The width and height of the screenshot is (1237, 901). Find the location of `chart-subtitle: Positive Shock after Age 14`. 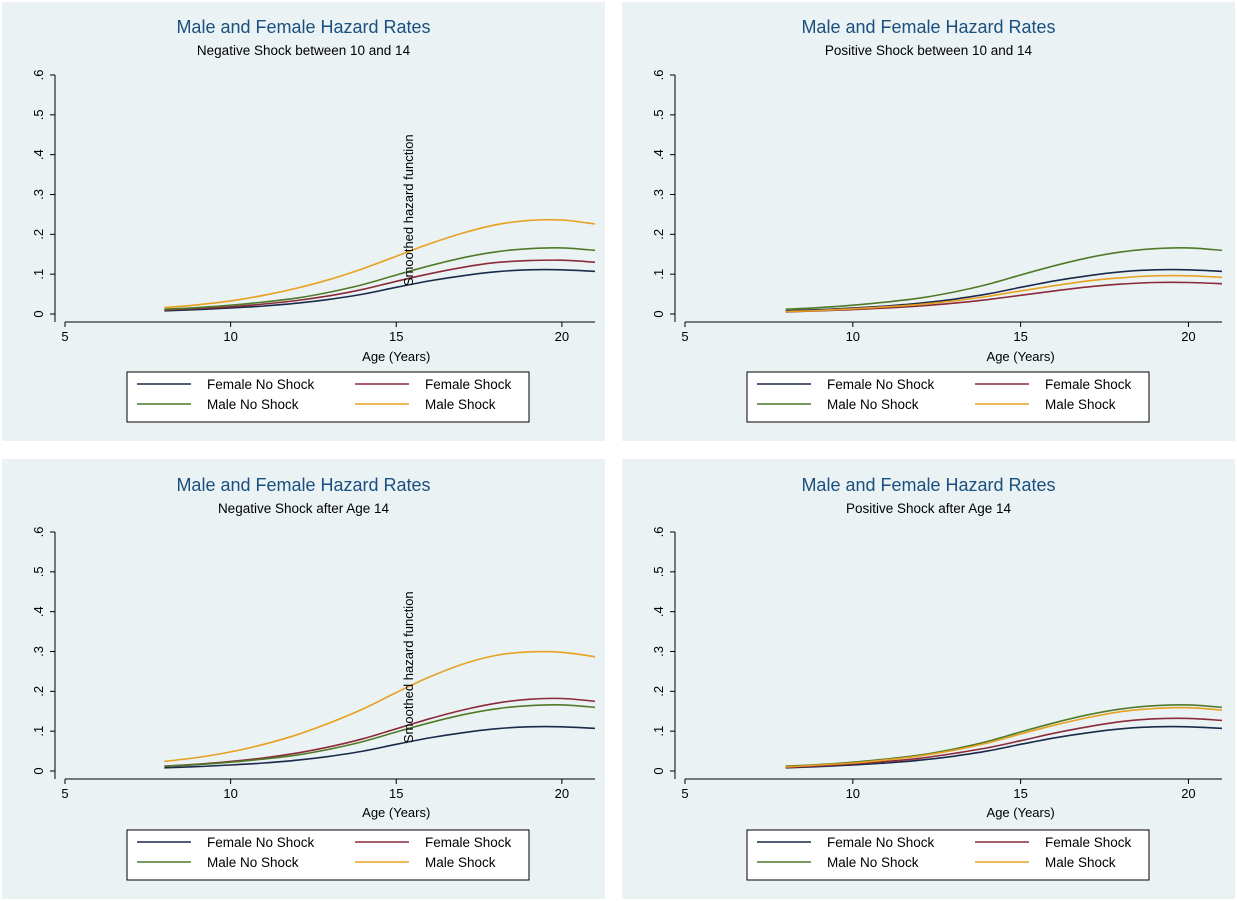

chart-subtitle: Positive Shock after Age 14 is located at coordinates (929, 508).